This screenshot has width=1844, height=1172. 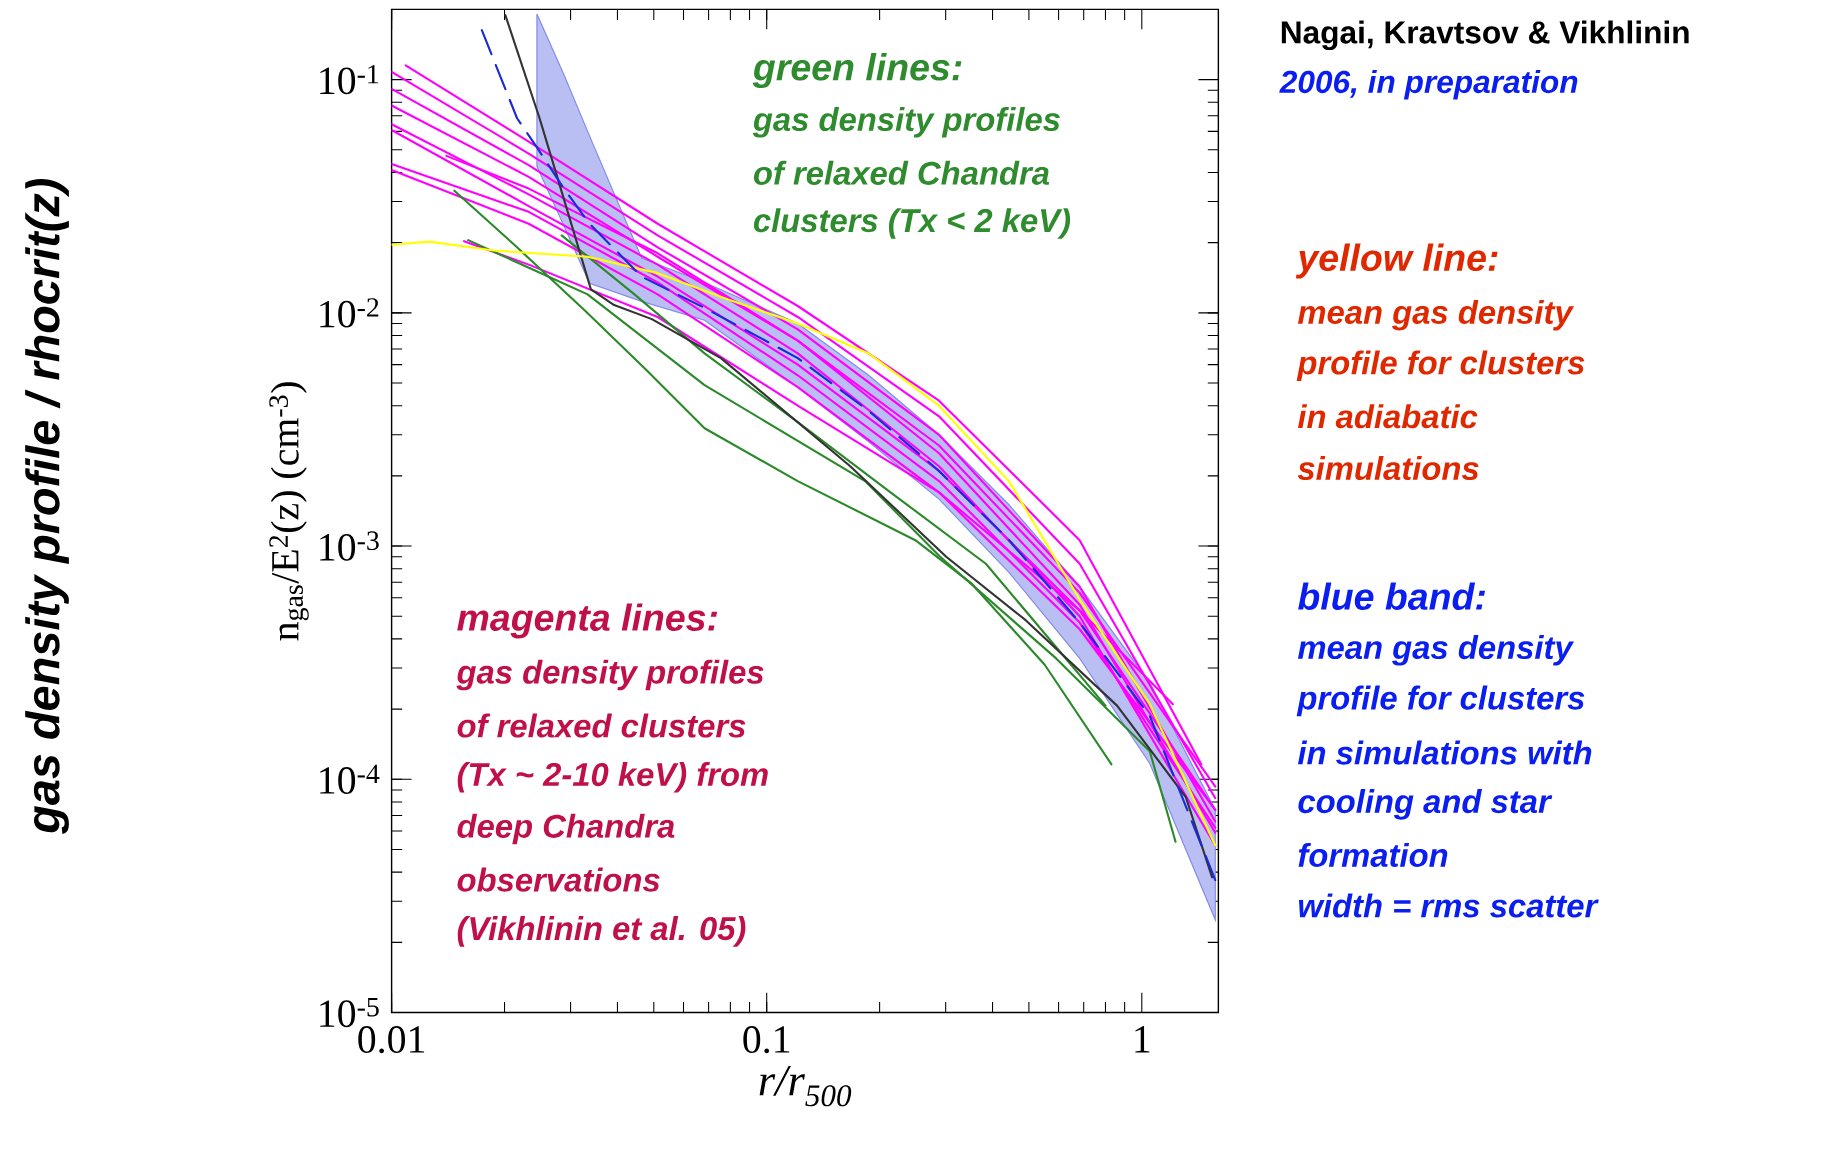 I want to click on text: 2006, in preparation, so click(x=1428, y=84).